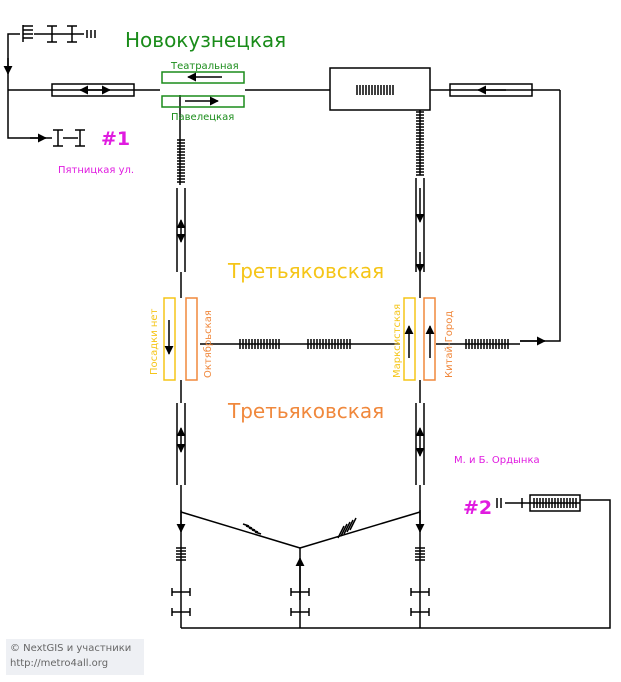 The width and height of the screenshot is (621, 682). What do you see at coordinates (208, 344) in the screenshot?
I see `platform-oktyabrskaya-label: Октябрьская` at bounding box center [208, 344].